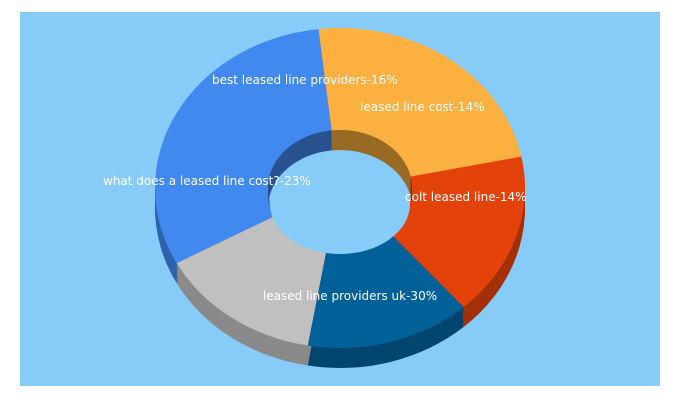 The image size is (680, 400). What do you see at coordinates (305, 80) in the screenshot?
I see `label-best-leased-line-providers: best leased line providers-16%` at bounding box center [305, 80].